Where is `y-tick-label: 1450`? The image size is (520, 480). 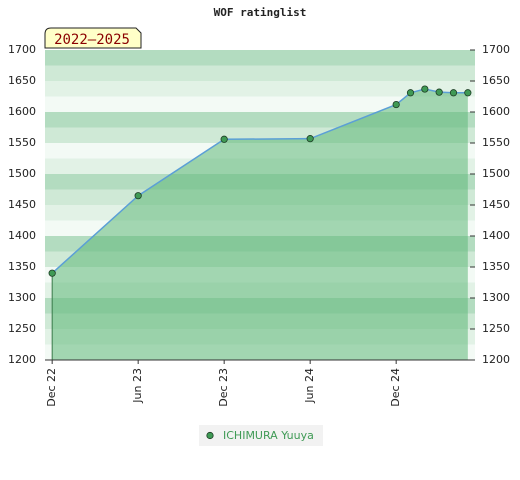 y-tick-label: 1450 is located at coordinates (22, 204).